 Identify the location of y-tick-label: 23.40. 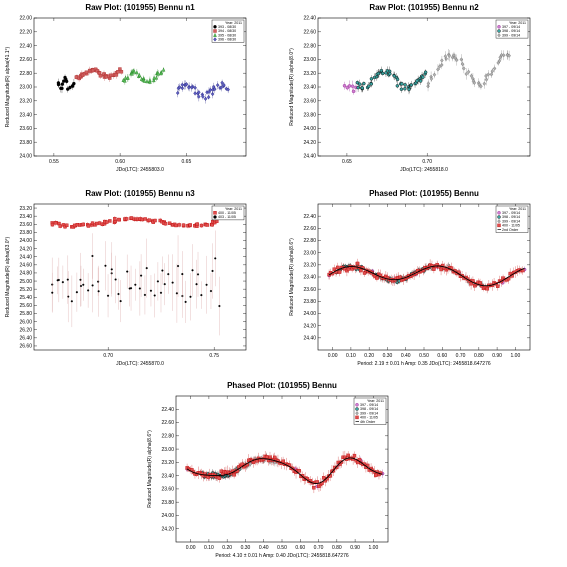
(167, 476).